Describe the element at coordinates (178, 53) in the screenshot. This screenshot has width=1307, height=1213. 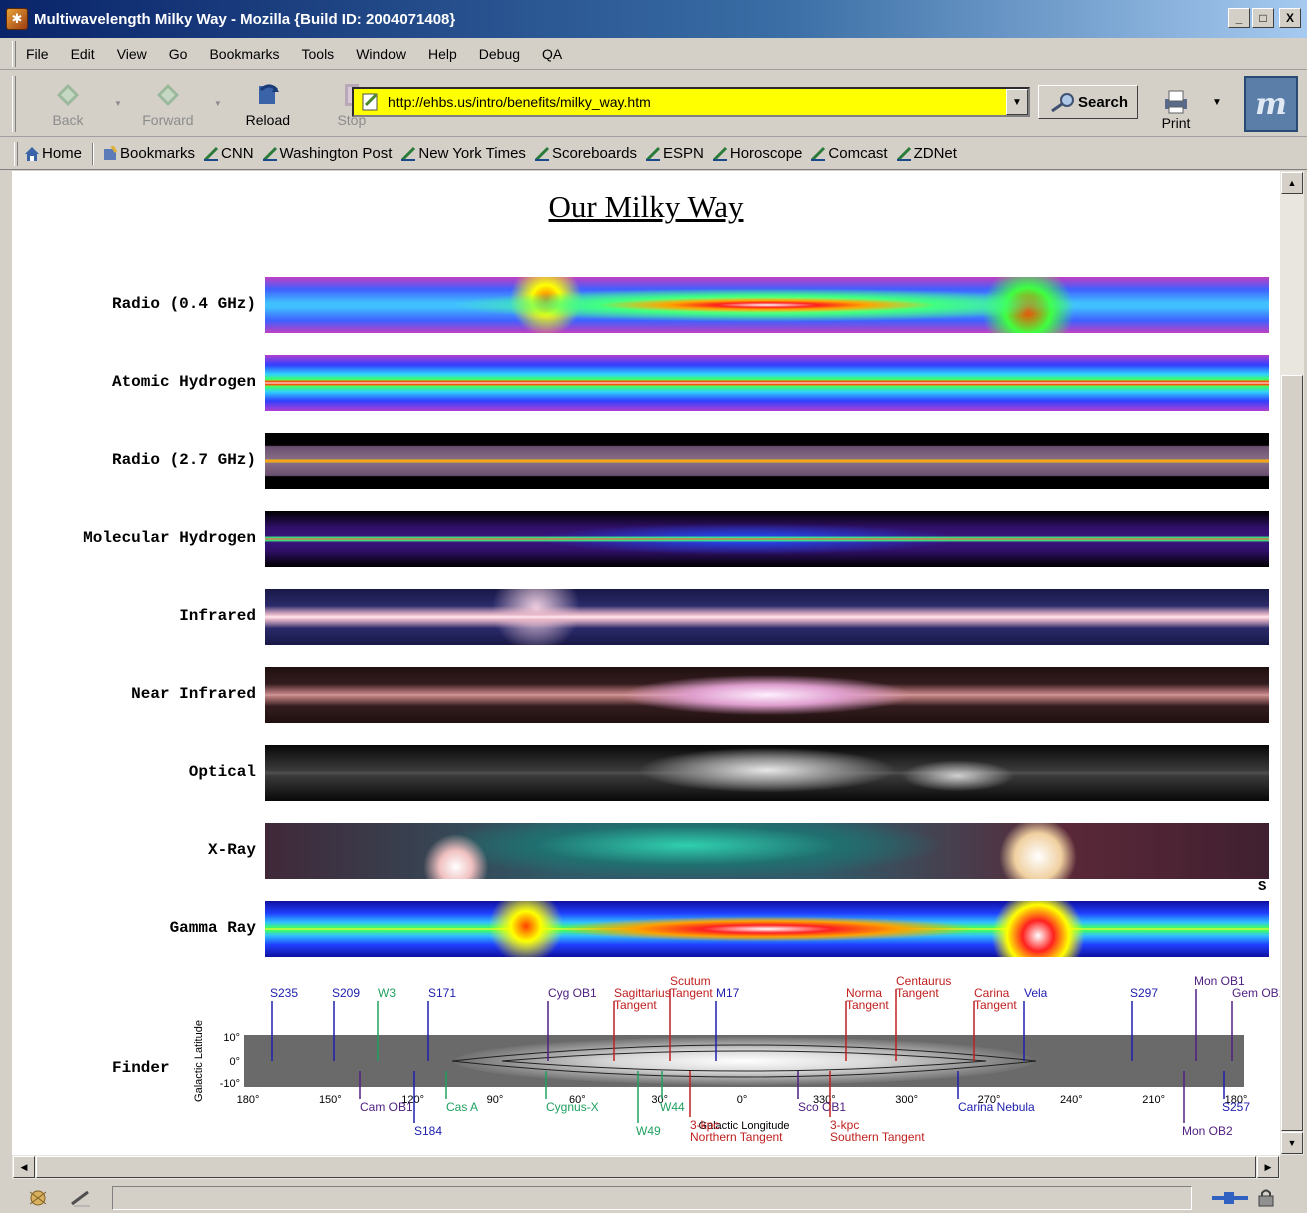
I see `menu-go: Go` at that location.